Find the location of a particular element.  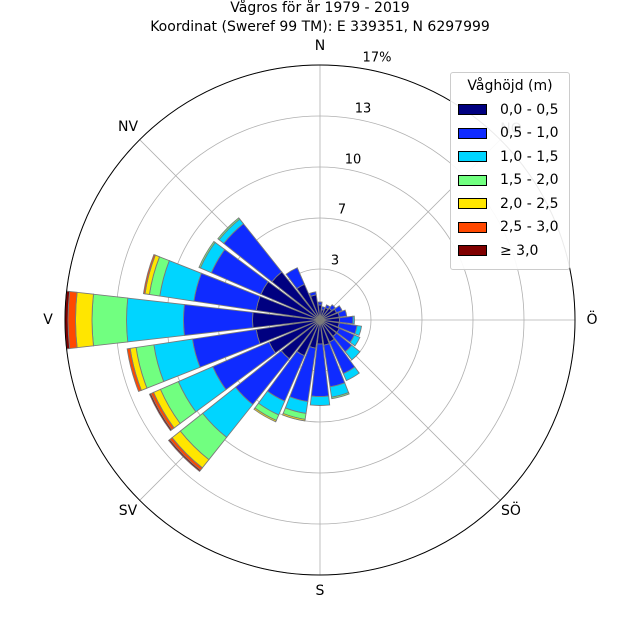

legend-label: 2,0 - 2,5 is located at coordinates (529, 203).